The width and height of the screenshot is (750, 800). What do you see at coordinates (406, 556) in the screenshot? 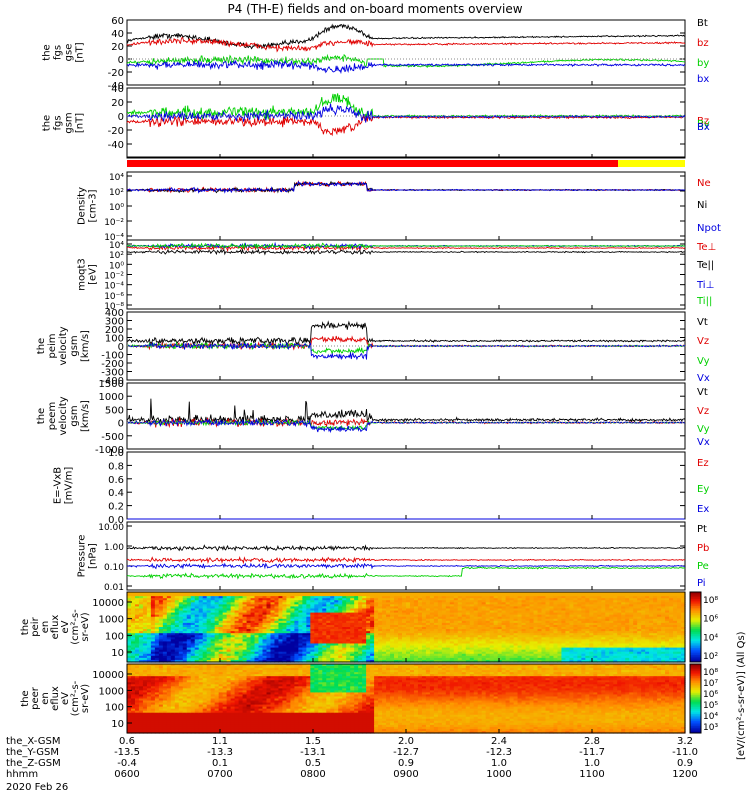
I see `panel-frame` at bounding box center [406, 556].